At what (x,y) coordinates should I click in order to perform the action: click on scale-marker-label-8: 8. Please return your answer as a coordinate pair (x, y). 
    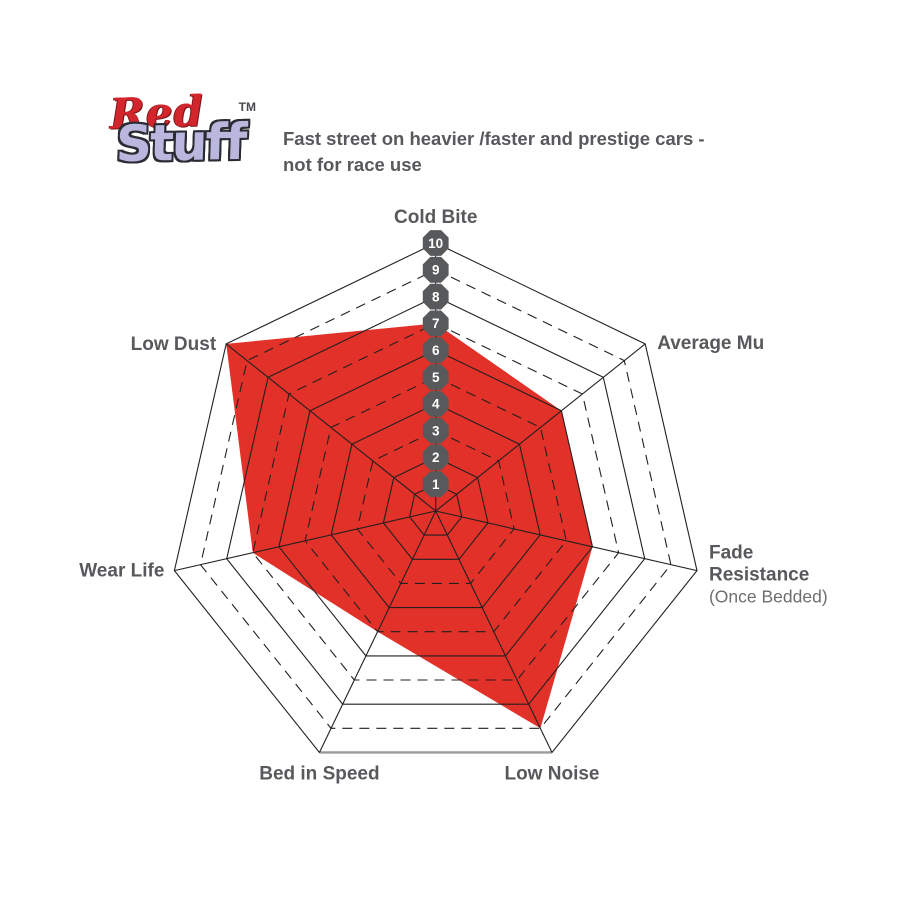
    Looking at the image, I should click on (436, 296).